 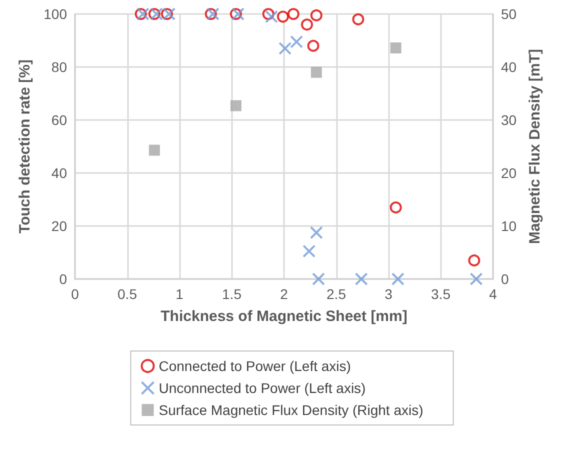 I want to click on x-tick-label: 1.5, so click(x=232, y=294).